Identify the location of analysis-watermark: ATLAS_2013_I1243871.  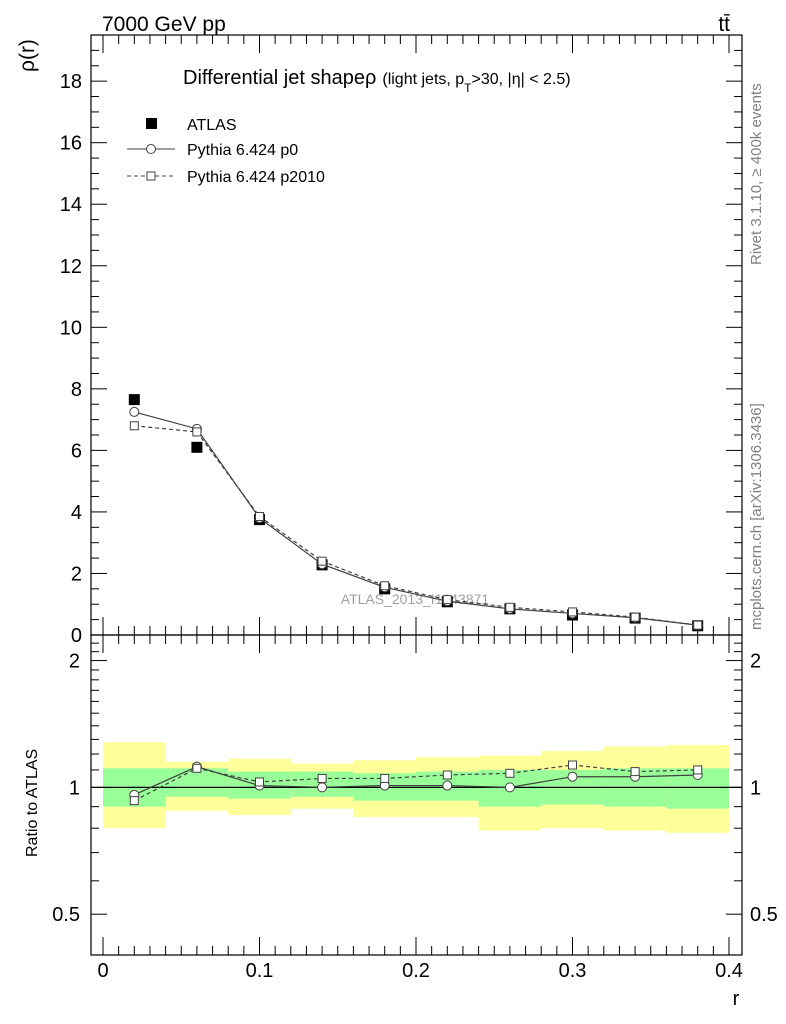
(415, 599).